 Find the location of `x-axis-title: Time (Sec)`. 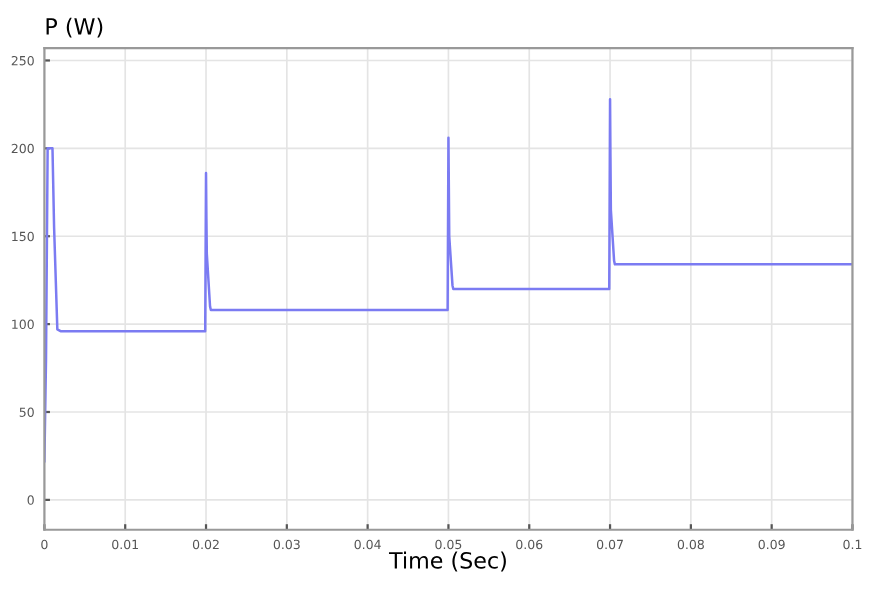

x-axis-title: Time (Sec) is located at coordinates (447, 561).